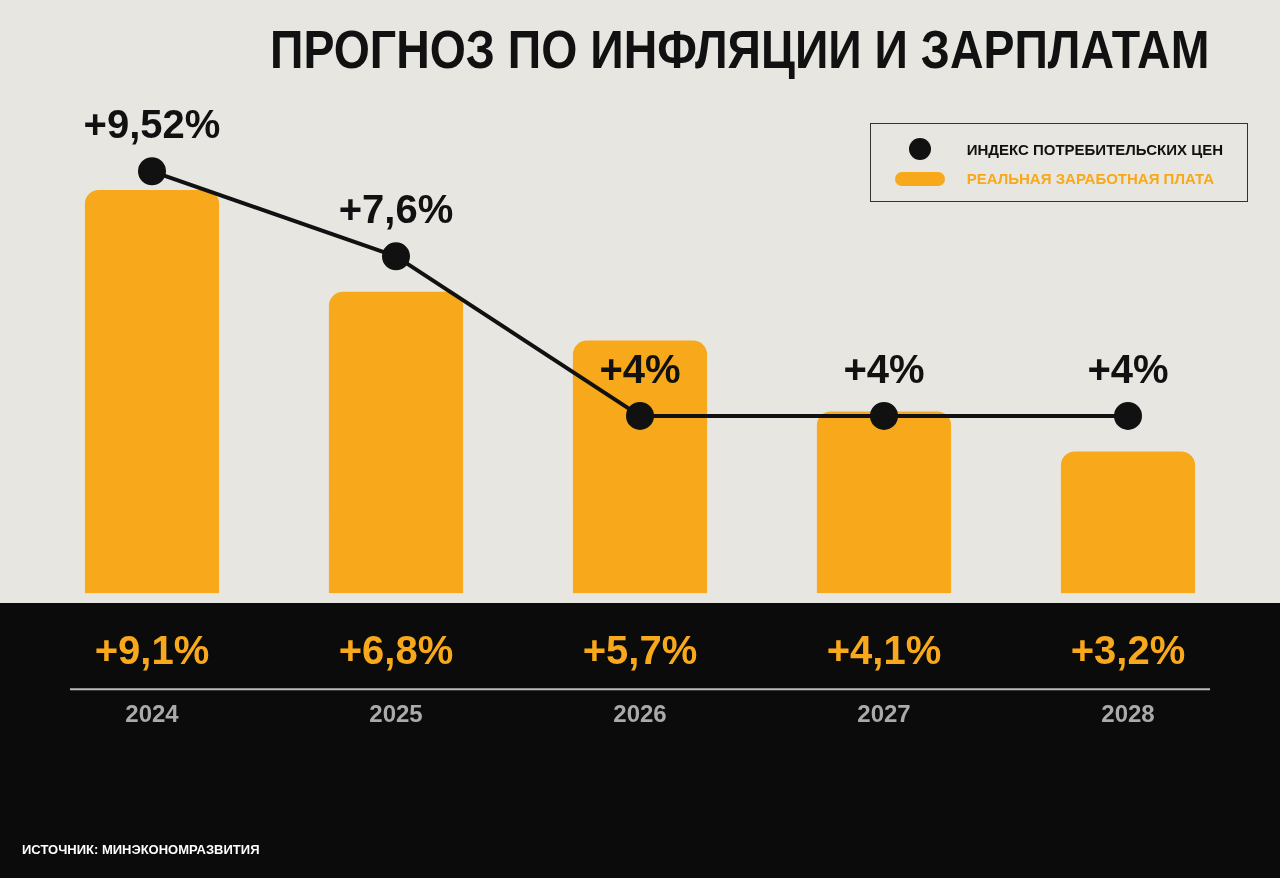 This screenshot has width=1280, height=878. I want to click on x-tick-label: 2024, so click(152, 714).